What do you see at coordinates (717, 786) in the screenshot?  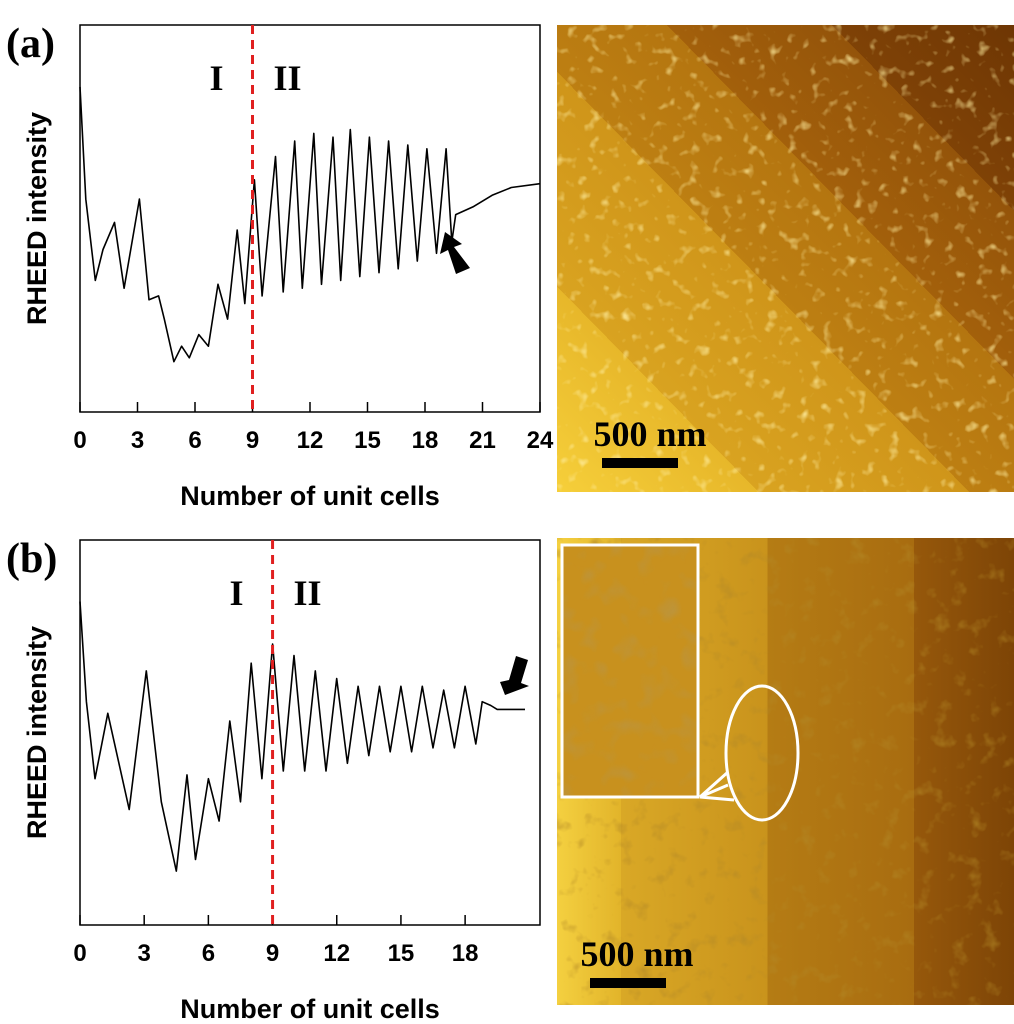 I see `inset-arrow` at bounding box center [717, 786].